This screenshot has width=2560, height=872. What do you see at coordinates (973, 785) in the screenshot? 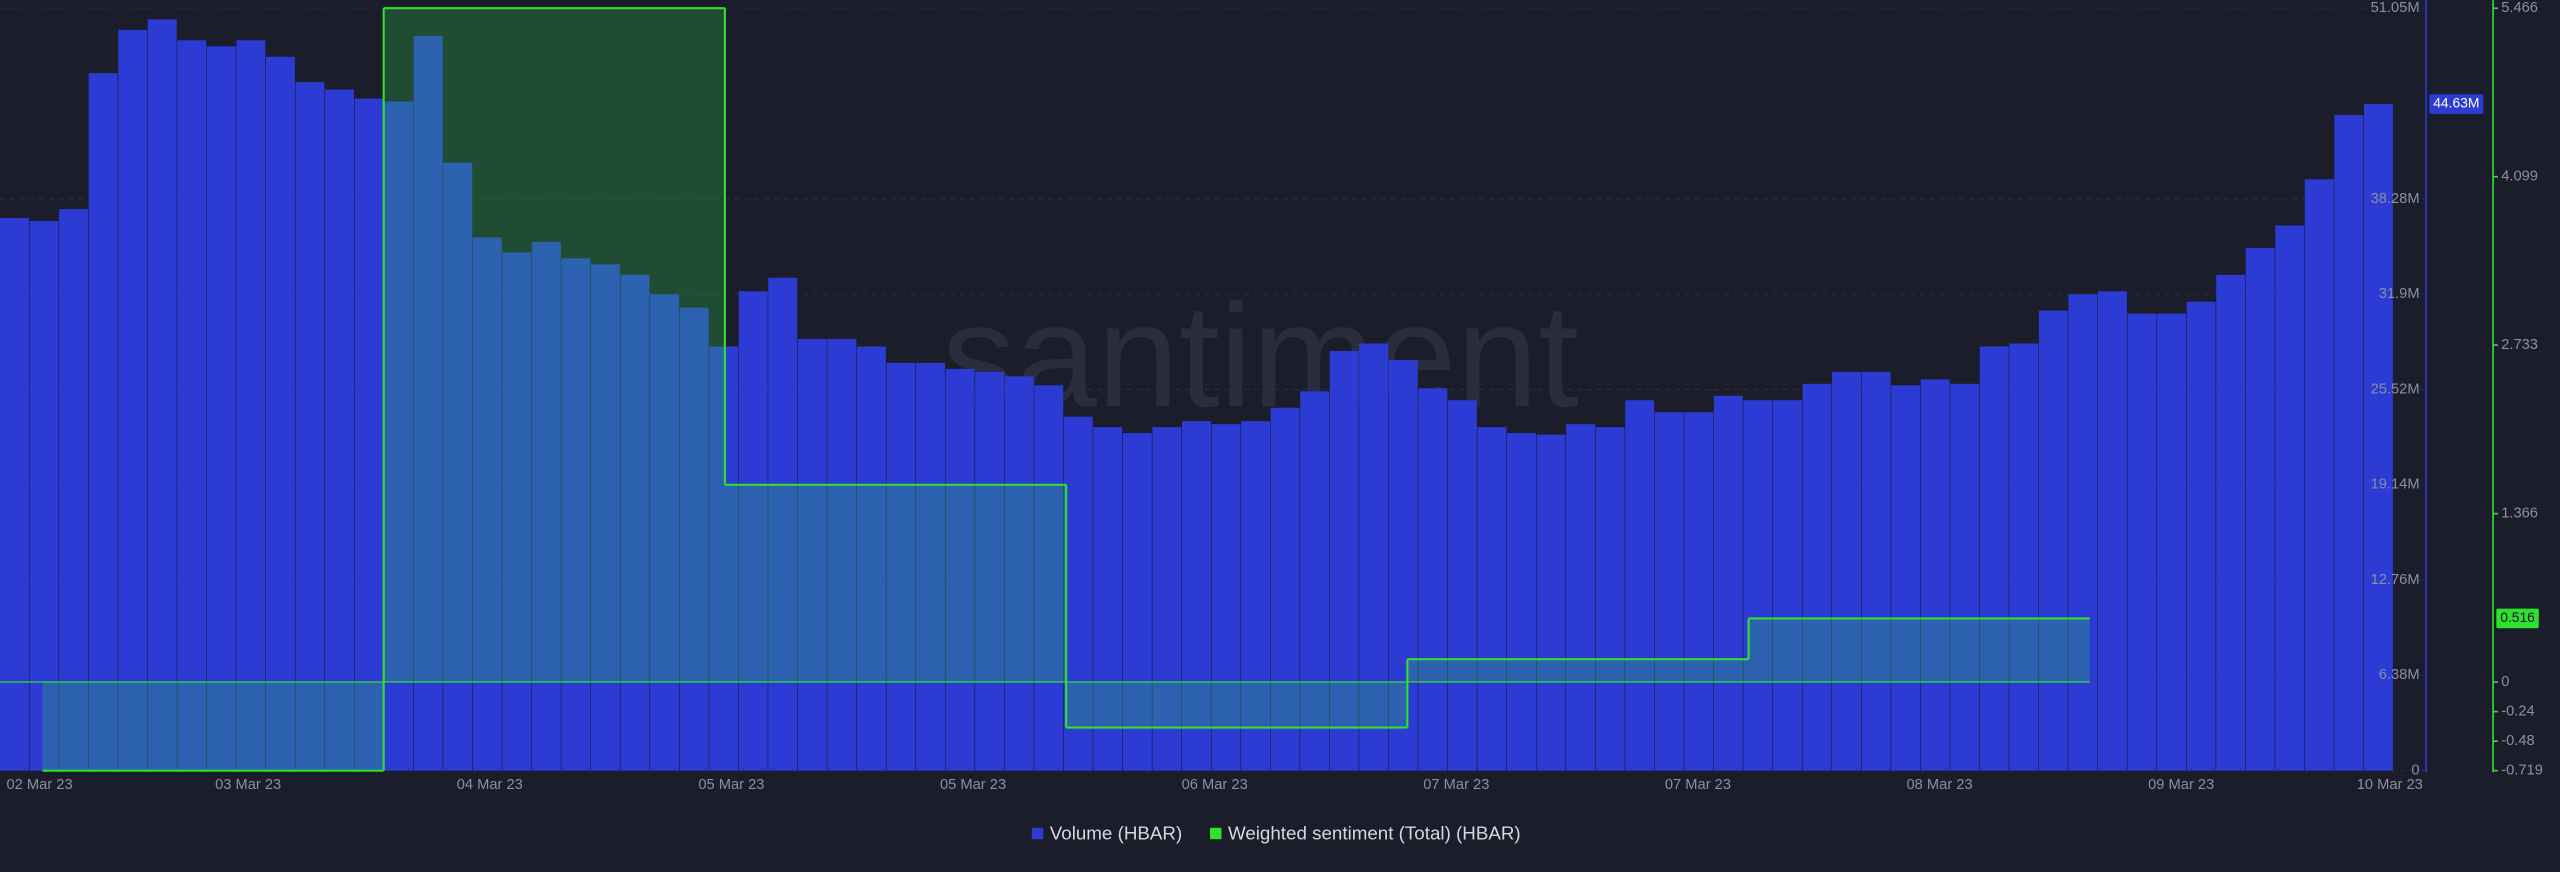
I see `x-tick-label: 05 Mar 23` at bounding box center [973, 785].